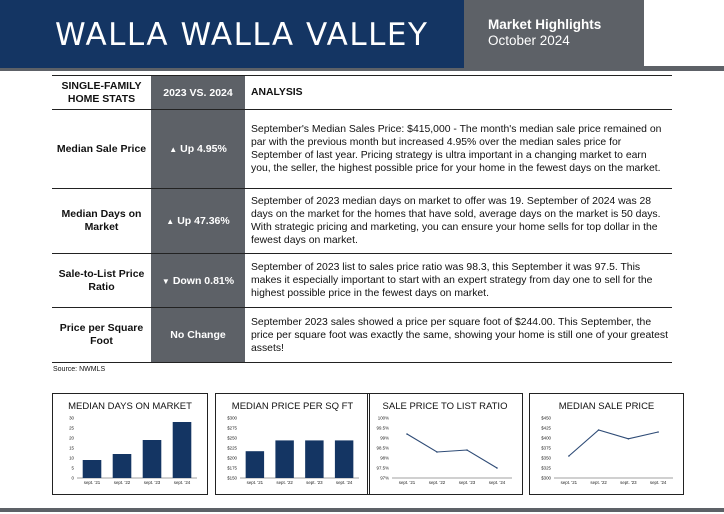  What do you see at coordinates (546, 438) in the screenshot?
I see `y-tick-label: $400` at bounding box center [546, 438].